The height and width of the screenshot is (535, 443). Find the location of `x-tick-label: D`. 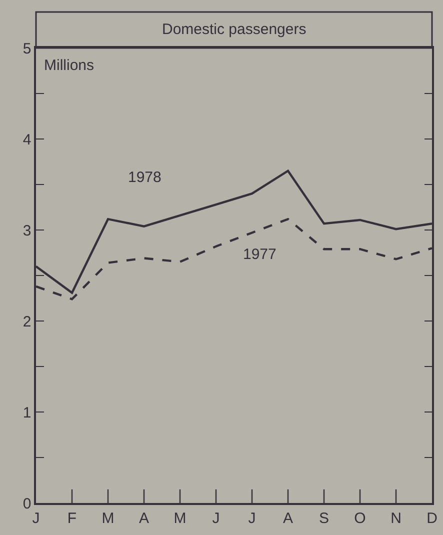

x-tick-label: D is located at coordinates (432, 518).